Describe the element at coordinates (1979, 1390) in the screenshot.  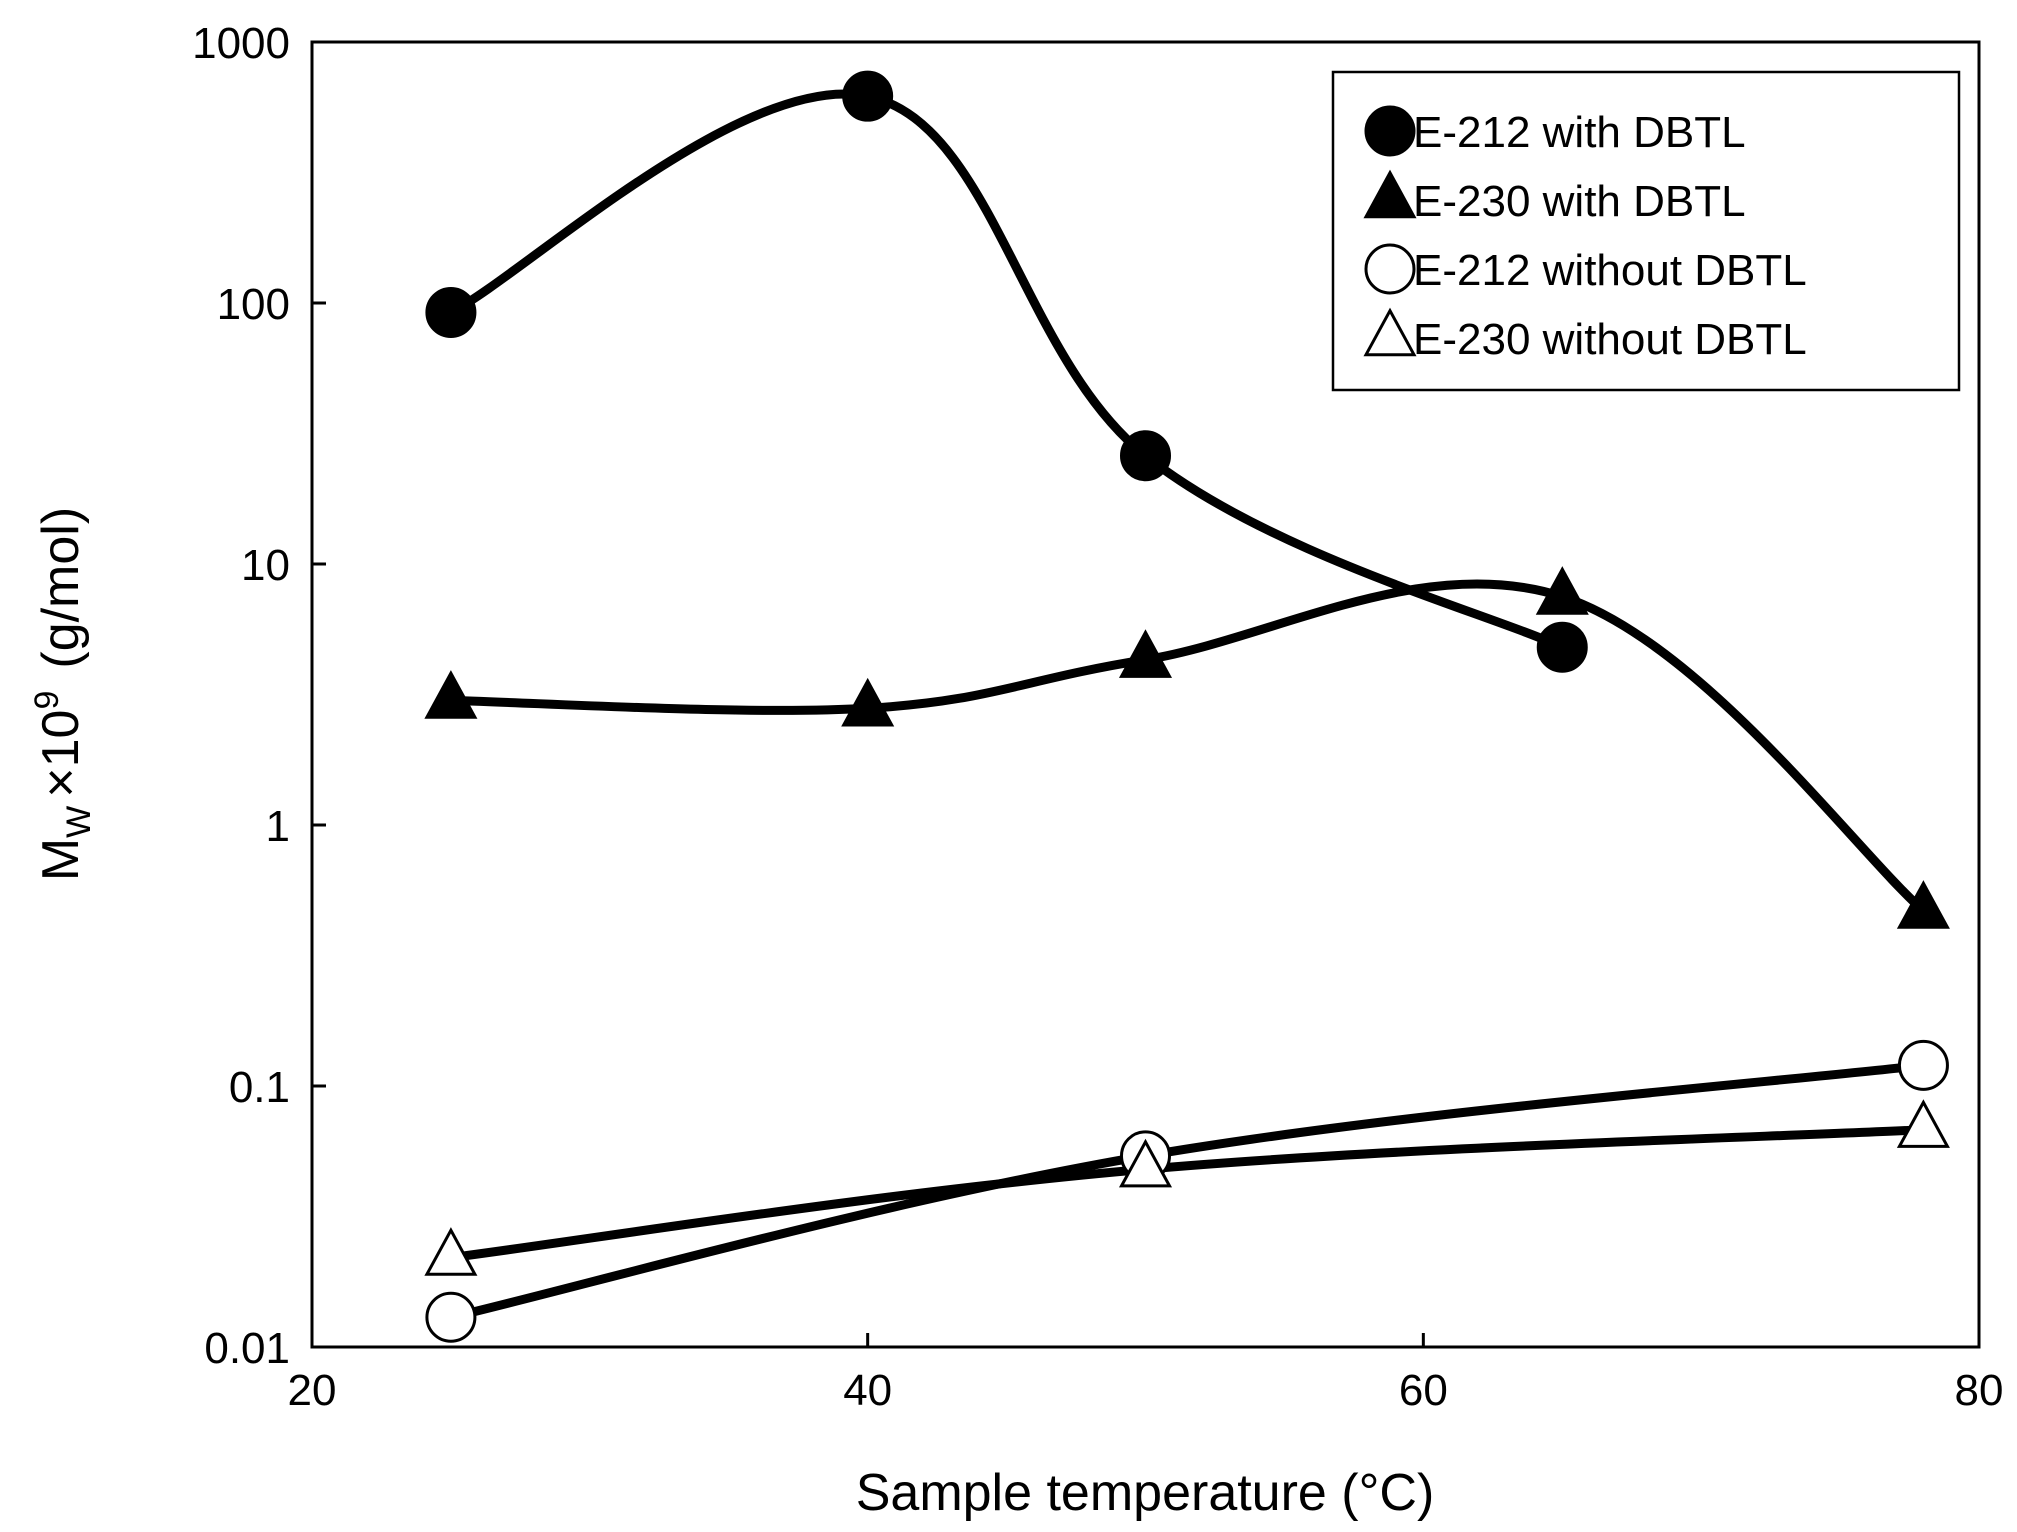
I see `x-tick-label: 80` at that location.